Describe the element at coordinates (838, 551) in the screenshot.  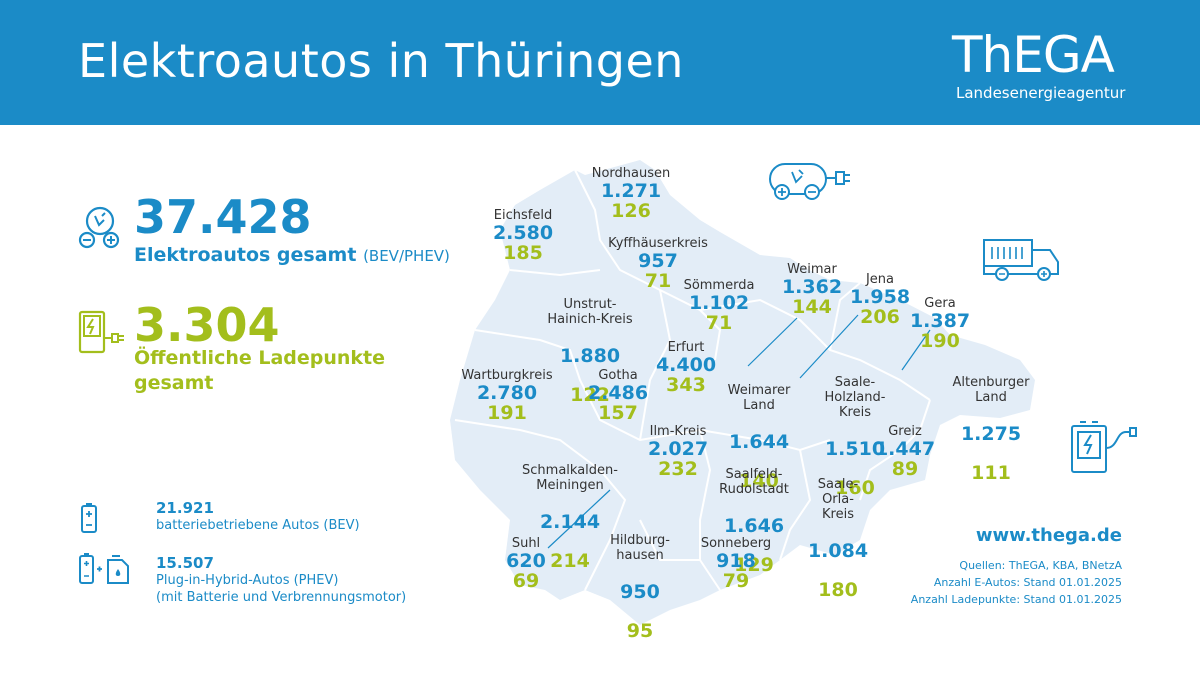
I see `district-ev: 1.084` at that location.